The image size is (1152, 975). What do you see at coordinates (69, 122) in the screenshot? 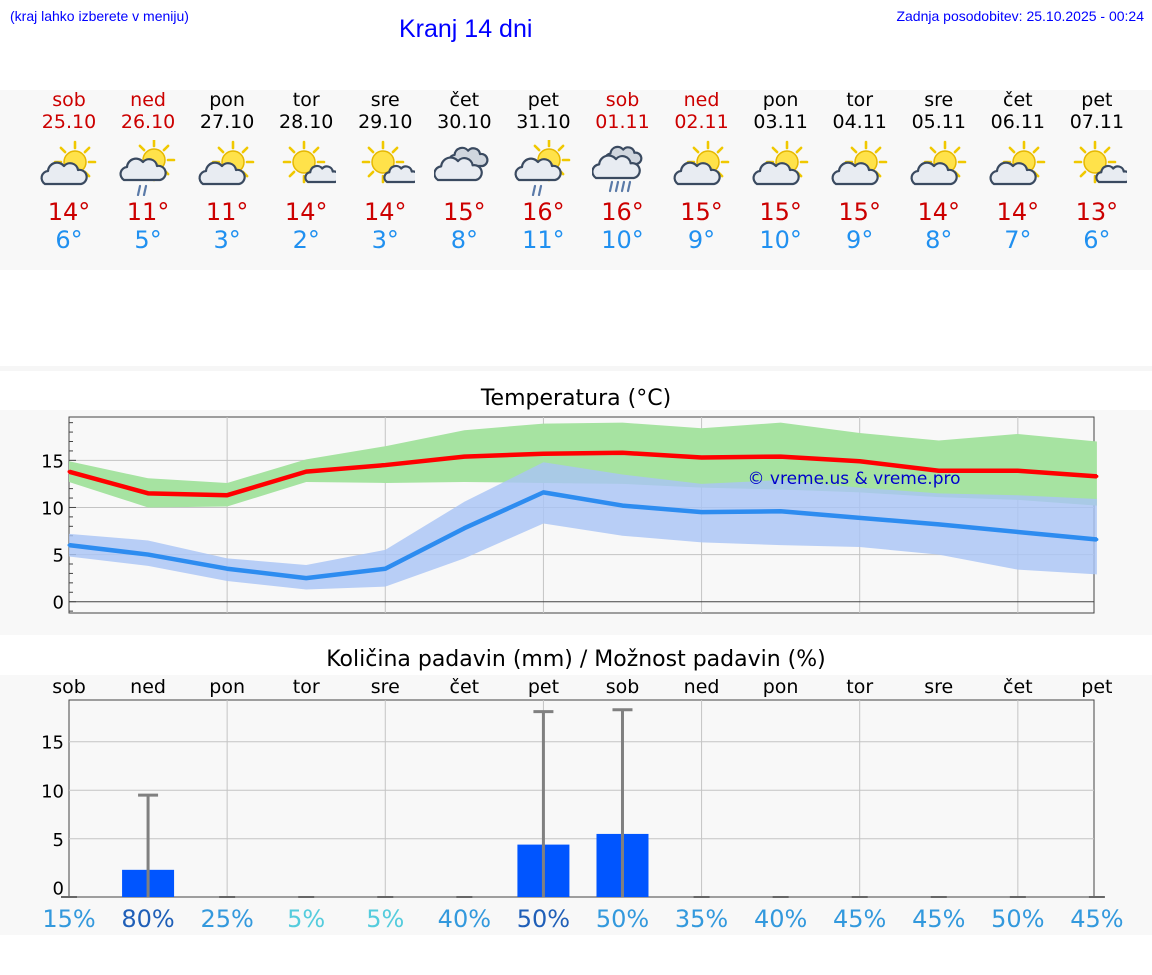
I see `day-date: 25.10` at bounding box center [69, 122].